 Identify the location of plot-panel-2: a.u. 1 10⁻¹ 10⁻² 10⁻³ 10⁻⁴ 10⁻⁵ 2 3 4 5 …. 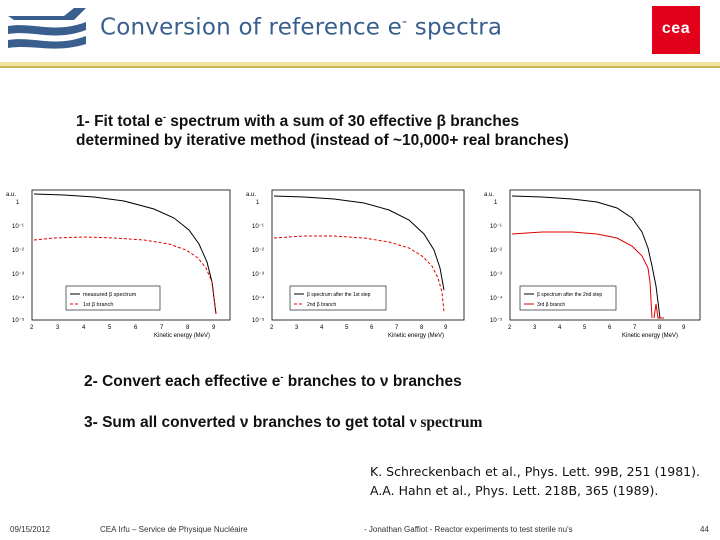
(358, 262).